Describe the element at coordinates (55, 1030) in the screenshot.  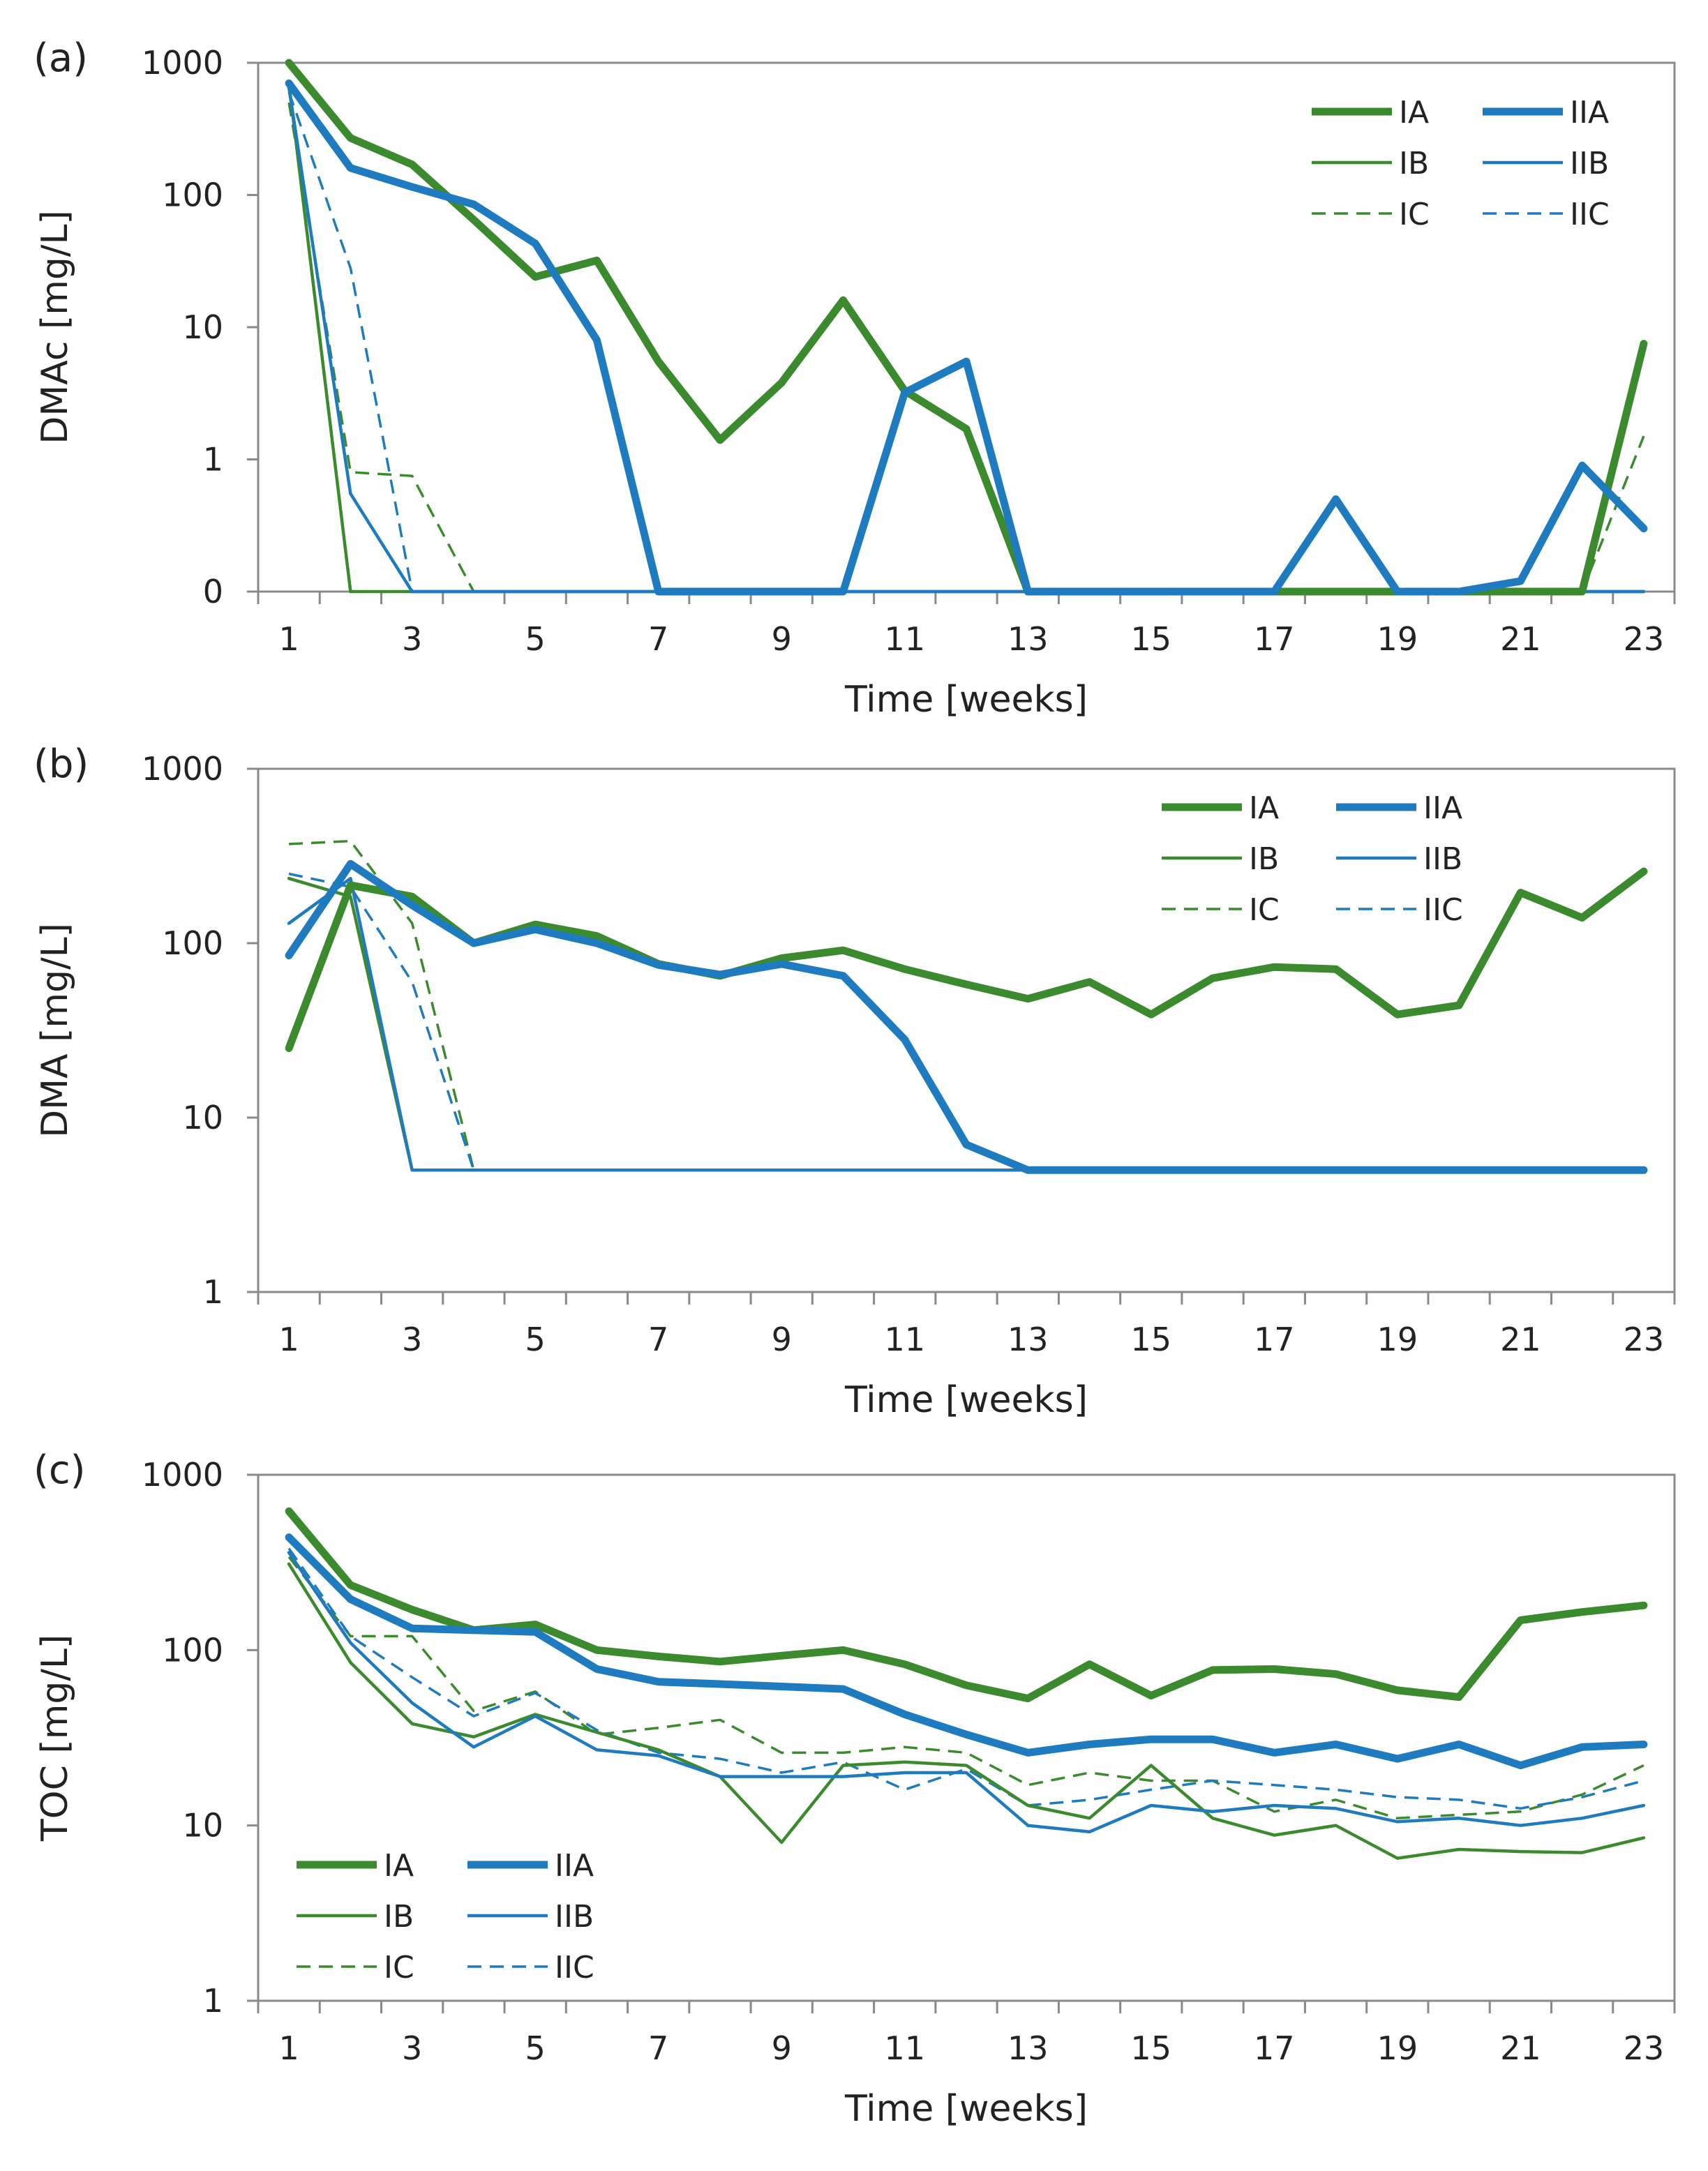
I see `y-axis-title: DMA [mg/L]` at that location.